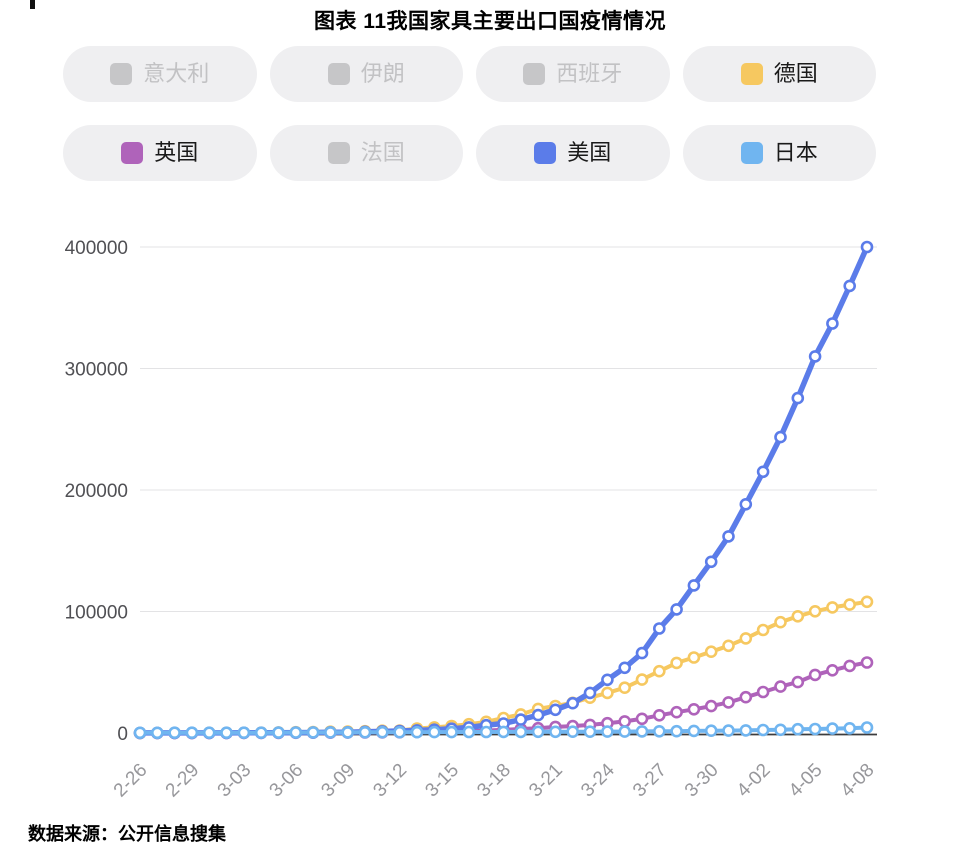 The image size is (980, 860). Describe the element at coordinates (122, 734) in the screenshot. I see `svg-text: 0` at that location.